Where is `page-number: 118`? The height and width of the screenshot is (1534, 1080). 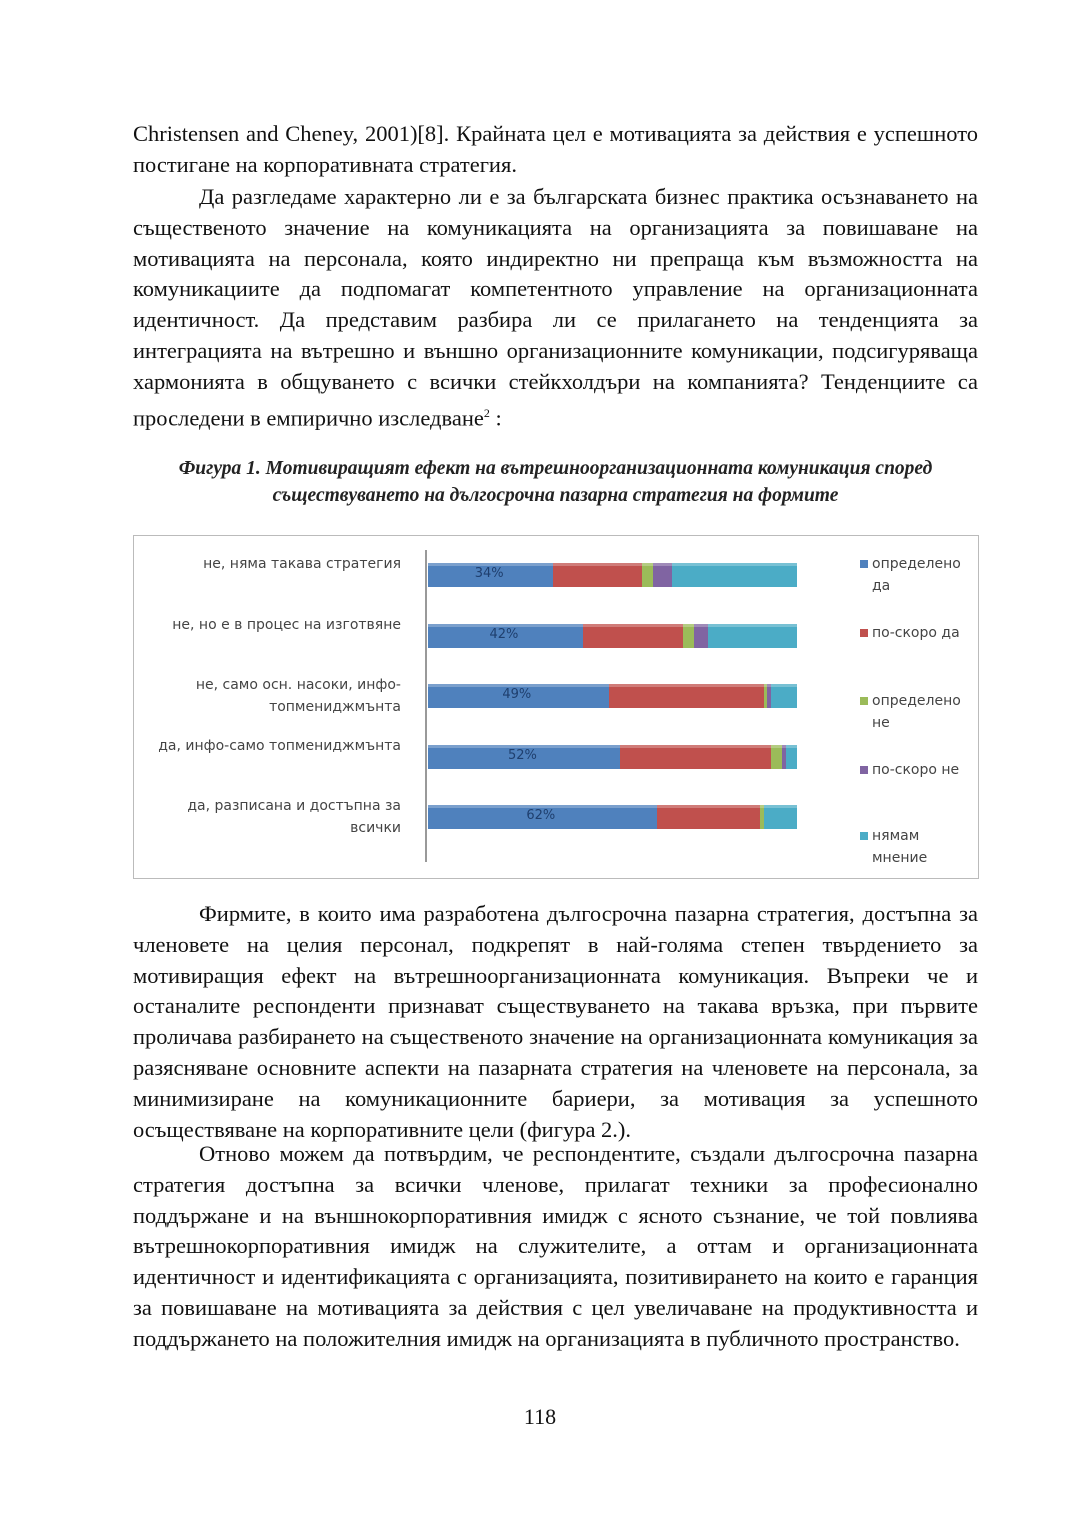 page-number: 118 is located at coordinates (540, 1416).